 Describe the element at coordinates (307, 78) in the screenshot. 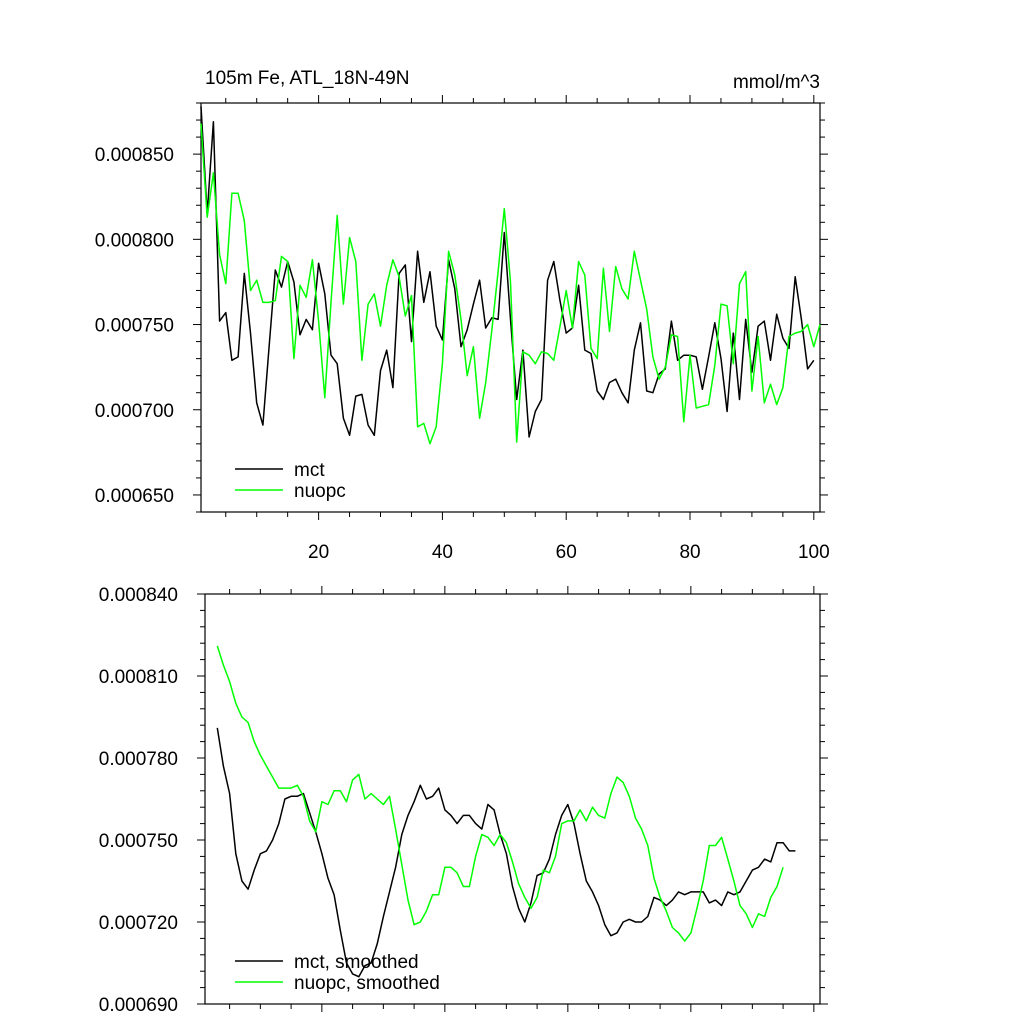

I see `top-title-left: 105m Fe, ATL_18N-49N` at that location.